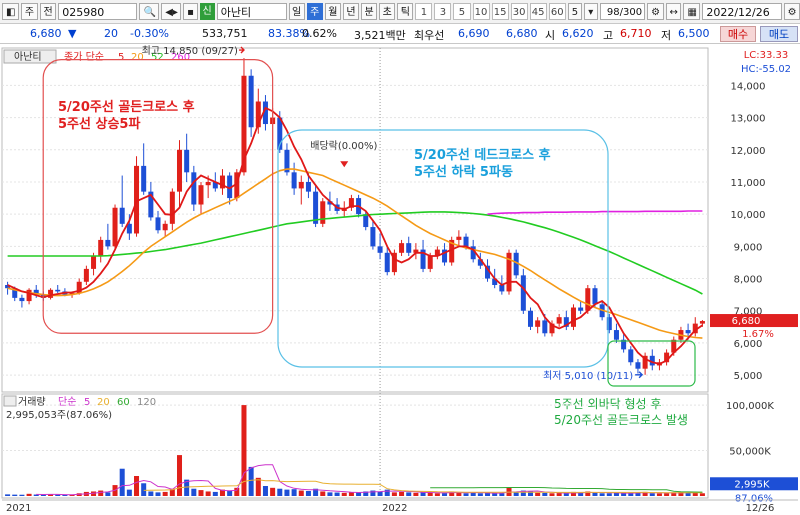 The image size is (800, 515). Describe the element at coordinates (46, 33) in the screenshot. I see `current-price: 6,680` at that location.